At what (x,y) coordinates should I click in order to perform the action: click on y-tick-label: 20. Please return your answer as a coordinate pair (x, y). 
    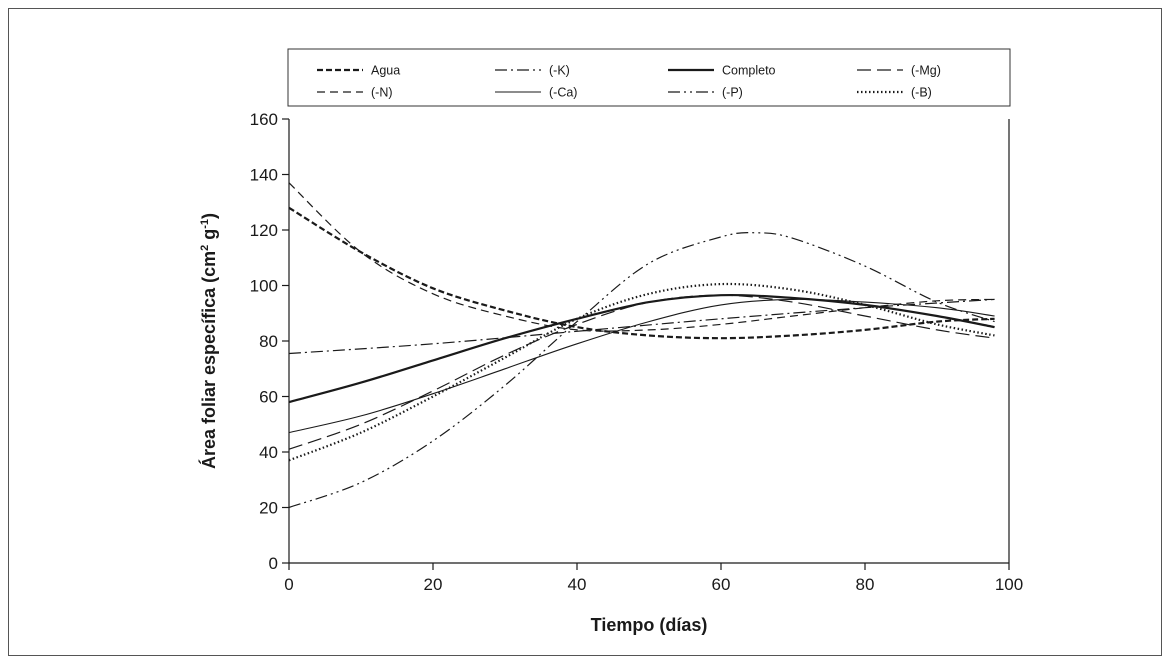
    Looking at the image, I should click on (268, 508).